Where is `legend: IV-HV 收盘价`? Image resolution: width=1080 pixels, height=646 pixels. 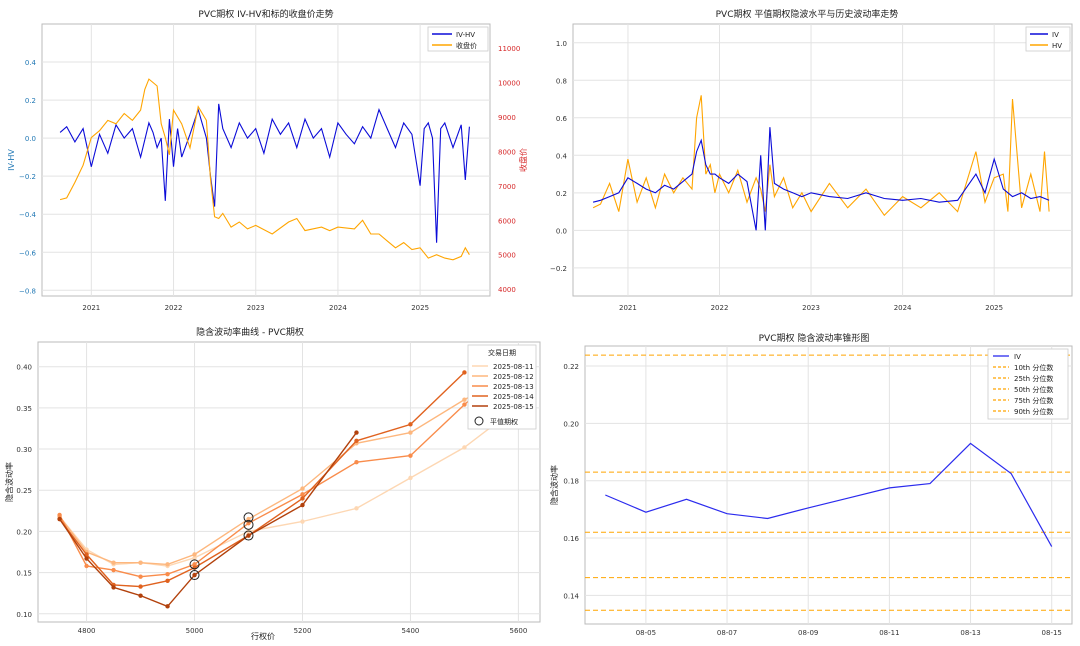 legend: IV-HV 收盘价 is located at coordinates (458, 39).